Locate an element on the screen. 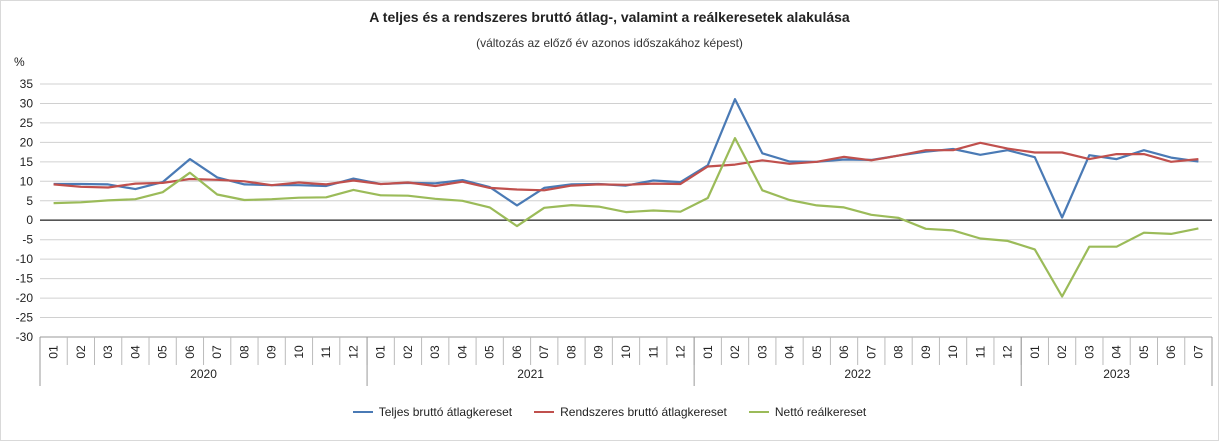 This screenshot has height=441, width=1219. y-tick-label: 35 is located at coordinates (27, 84).